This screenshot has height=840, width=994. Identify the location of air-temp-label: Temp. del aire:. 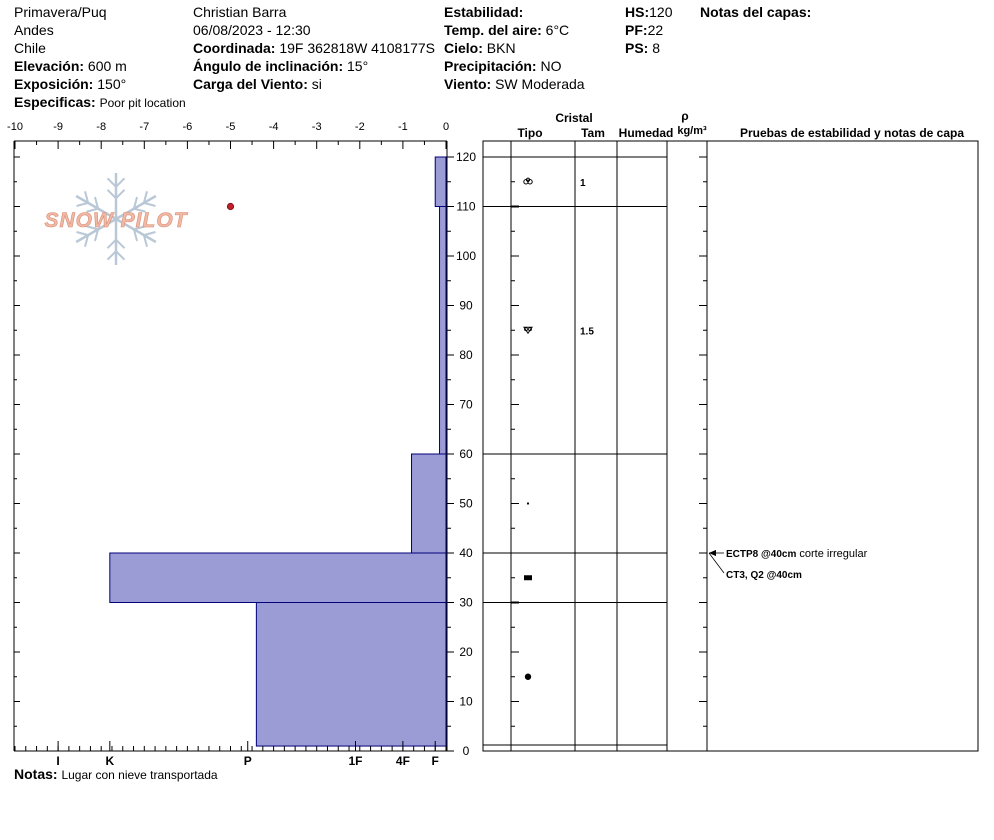
(493, 30).